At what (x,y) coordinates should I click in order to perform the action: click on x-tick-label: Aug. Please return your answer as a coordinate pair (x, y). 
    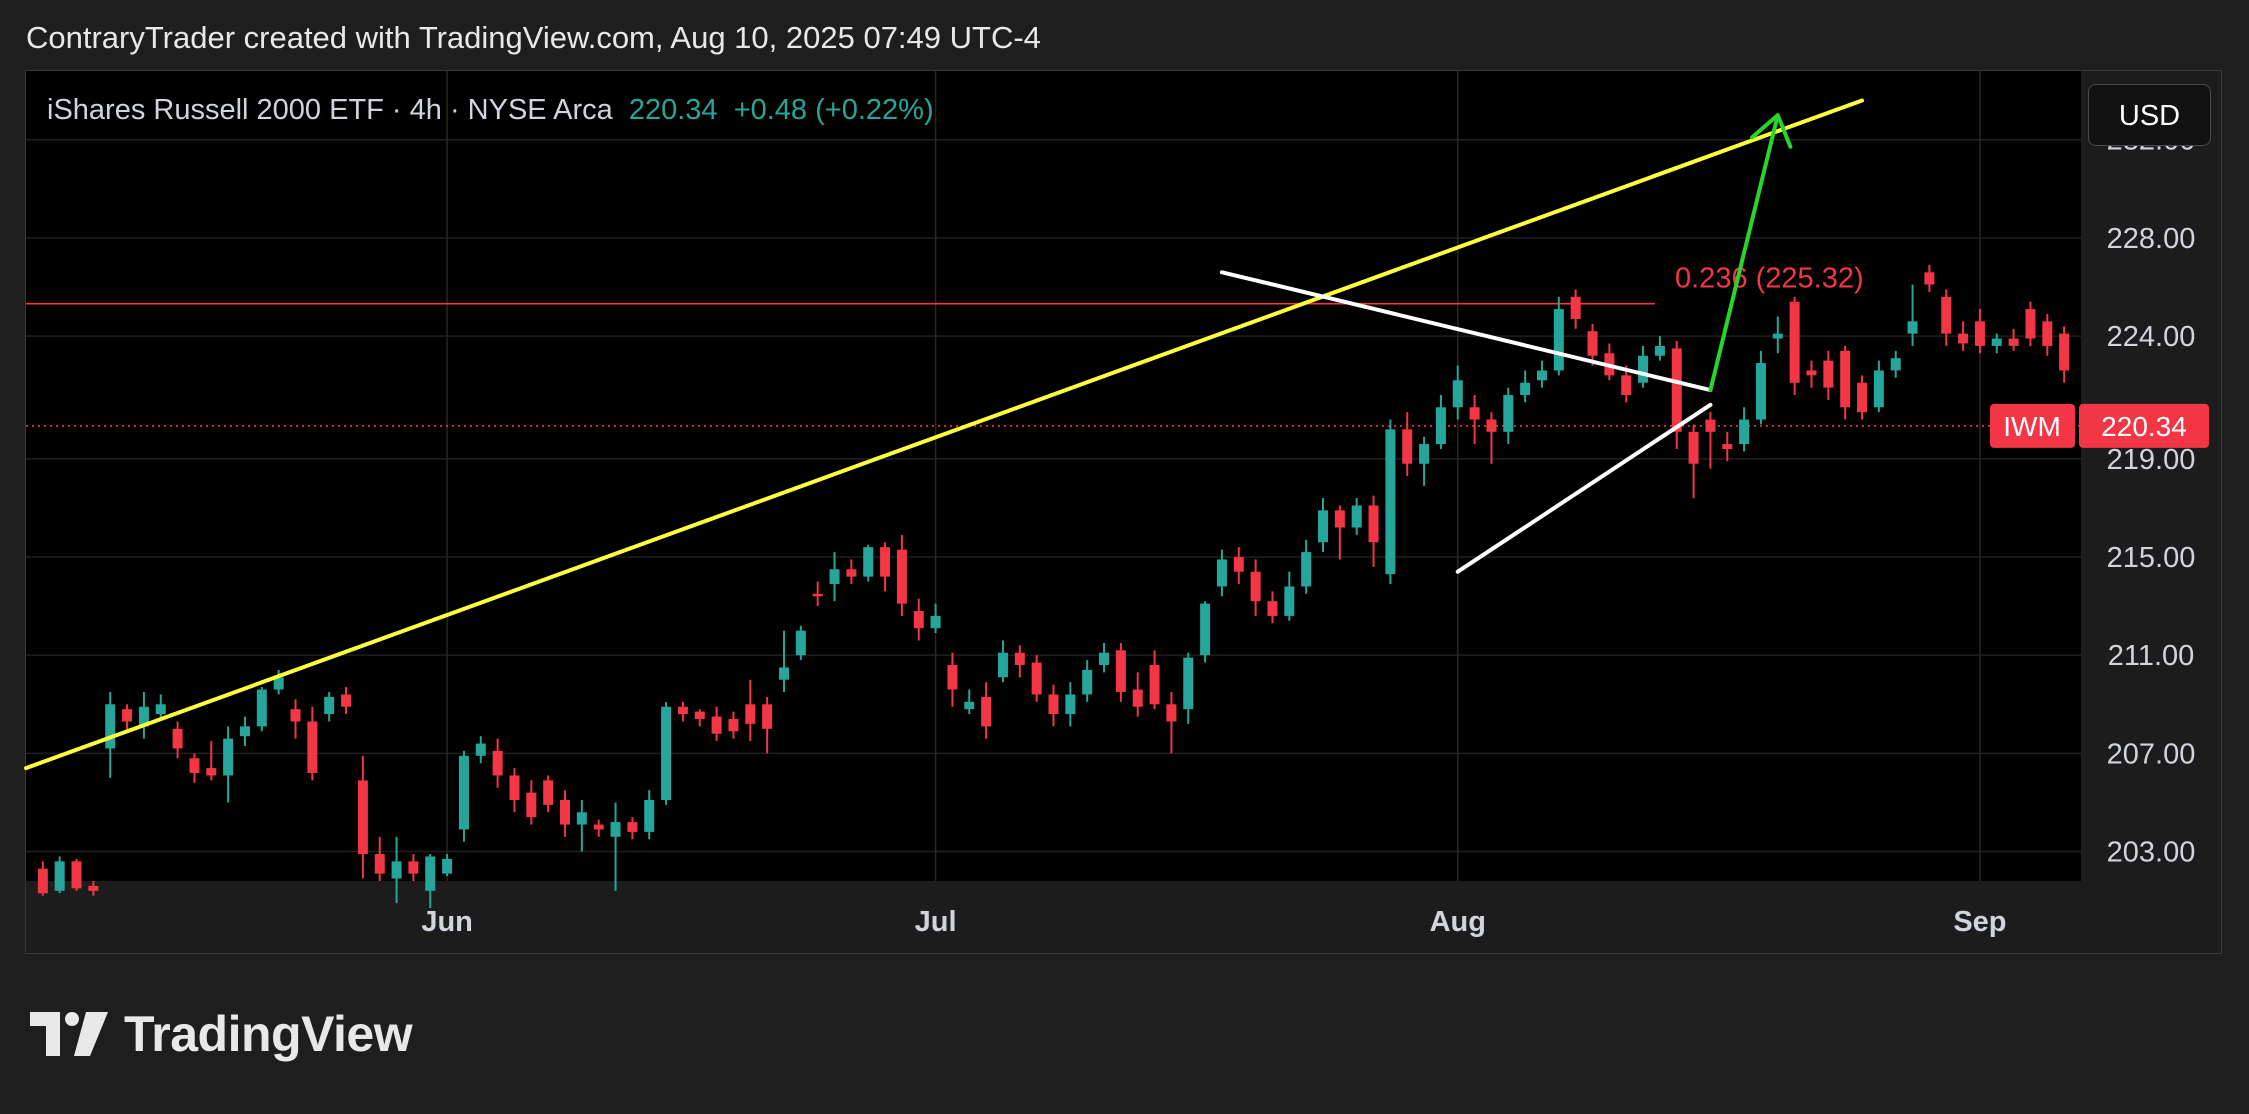
    Looking at the image, I should click on (1458, 922).